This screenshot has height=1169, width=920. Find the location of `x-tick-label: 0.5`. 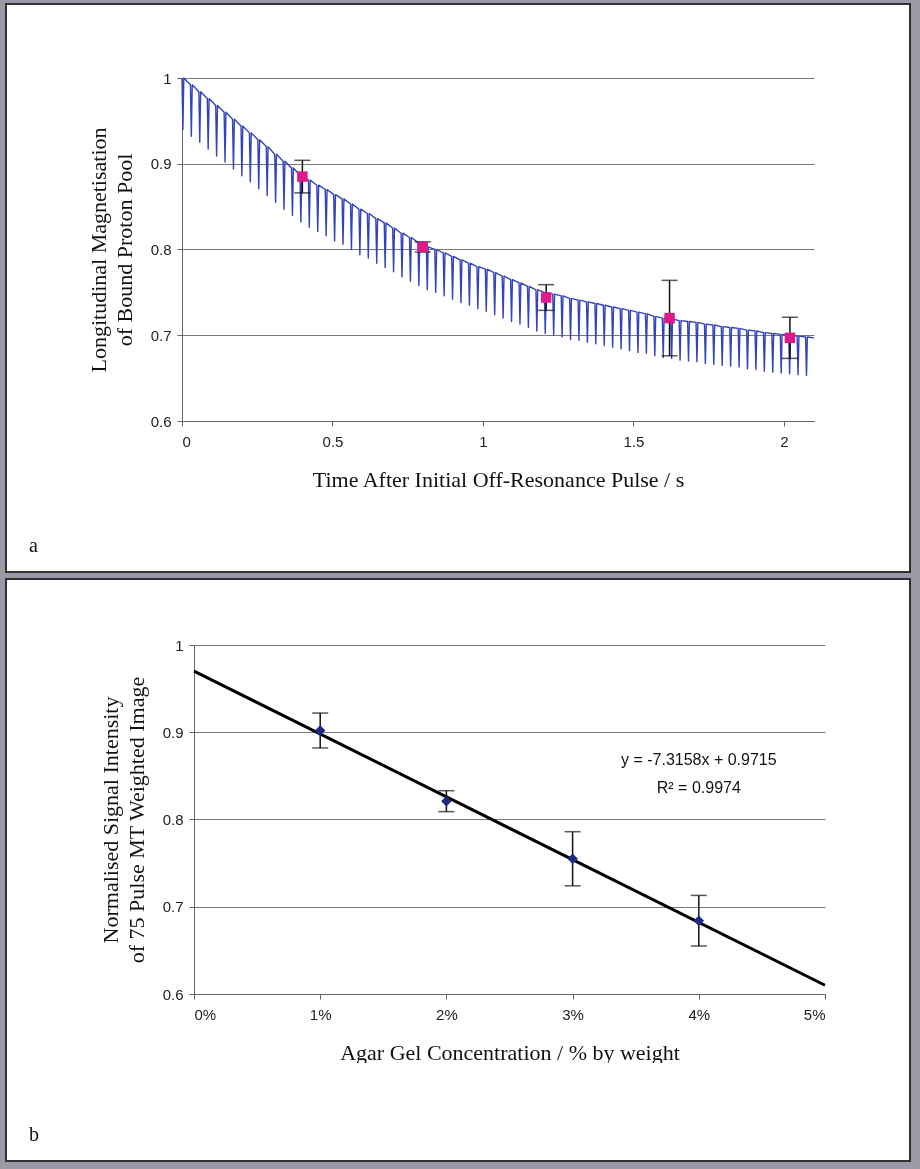

x-tick-label: 0.5 is located at coordinates (333, 441).